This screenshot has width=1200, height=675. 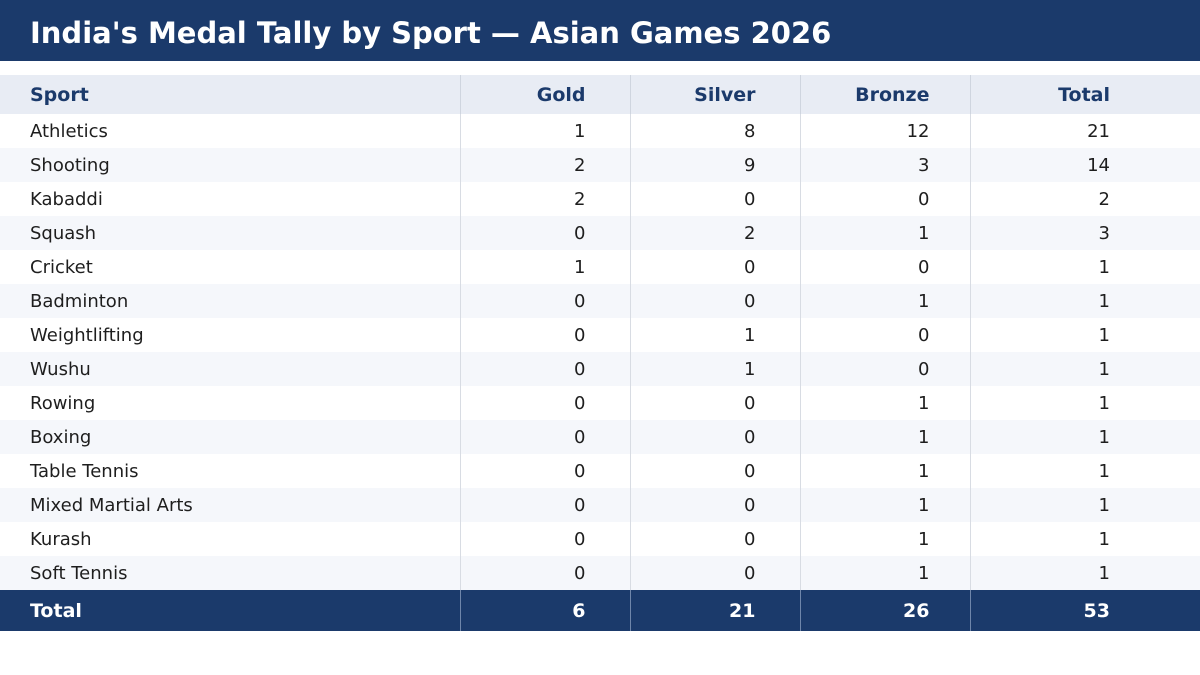 What do you see at coordinates (884, 610) in the screenshot?
I see `totals-bronze: 26` at bounding box center [884, 610].